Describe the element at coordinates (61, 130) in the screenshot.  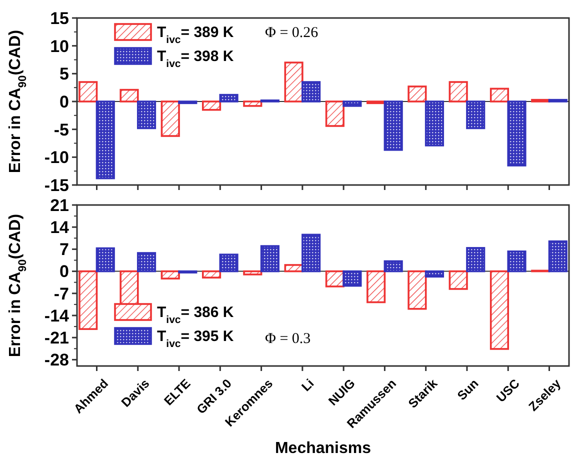
I see `y-tick-label: -5` at that location.